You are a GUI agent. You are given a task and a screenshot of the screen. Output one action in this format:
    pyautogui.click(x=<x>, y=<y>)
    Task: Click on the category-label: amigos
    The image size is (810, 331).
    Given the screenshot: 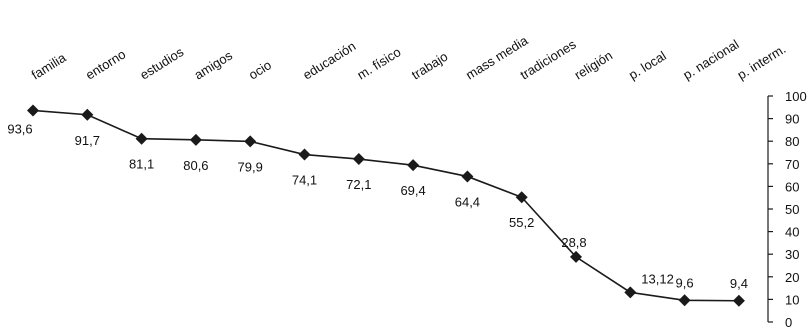 What is the action you would take?
    pyautogui.click(x=214, y=64)
    